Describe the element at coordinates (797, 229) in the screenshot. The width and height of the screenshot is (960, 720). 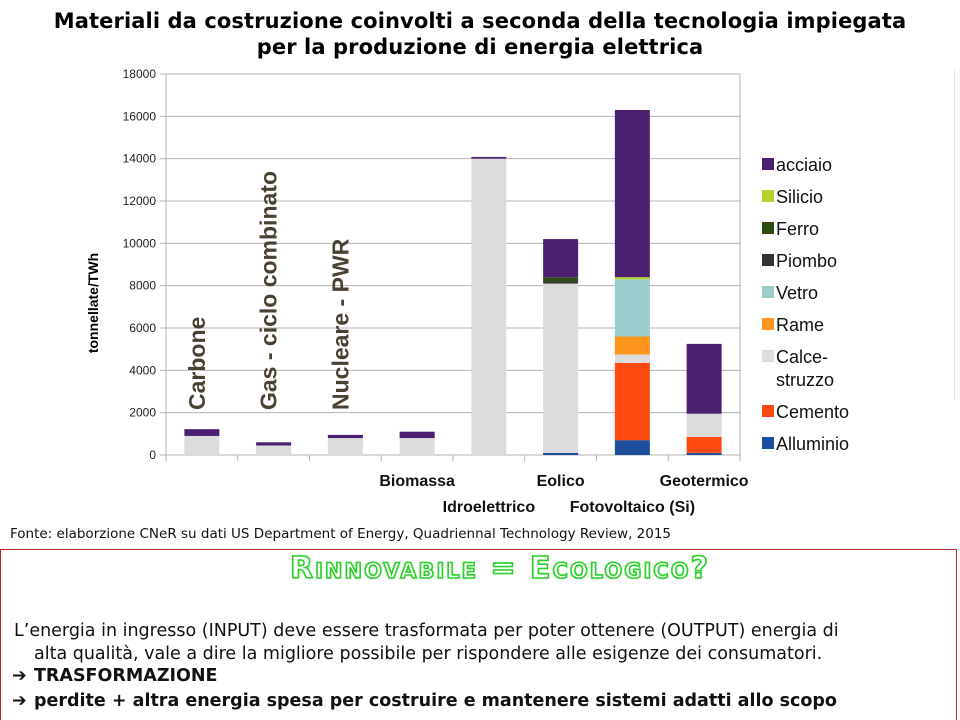
I see `legend-label: Ferro` at that location.